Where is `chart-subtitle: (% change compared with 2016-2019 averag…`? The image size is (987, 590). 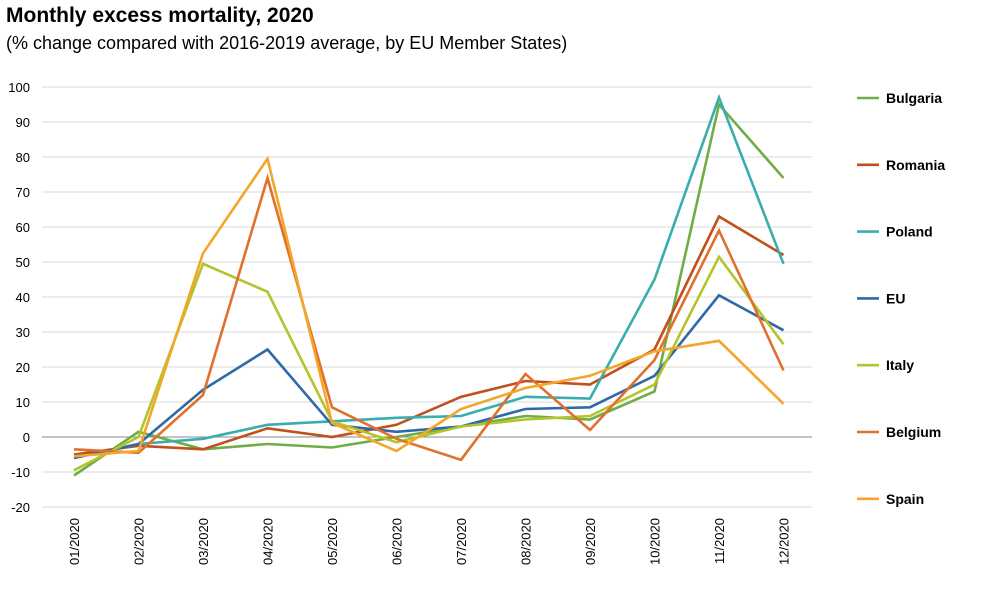 chart-subtitle: (% change compared with 2016-2019 averag… is located at coordinates (287, 43).